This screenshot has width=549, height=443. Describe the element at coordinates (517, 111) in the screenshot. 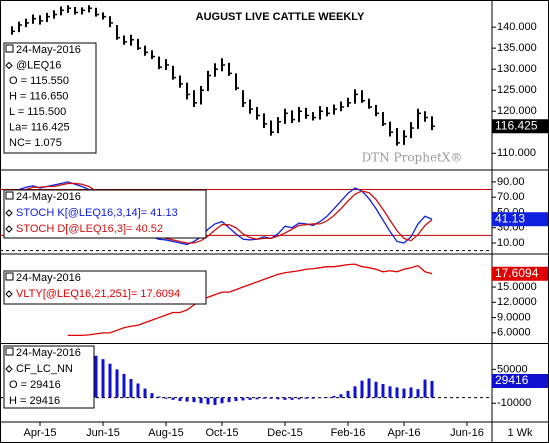

I see `y-tick-label: 120.000` at that location.